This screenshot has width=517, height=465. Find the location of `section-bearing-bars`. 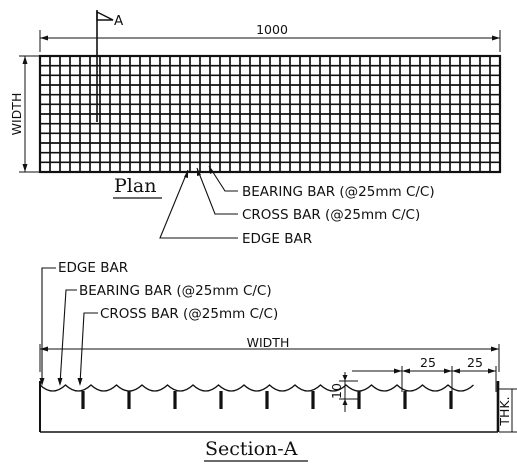

section-bearing-bars is located at coordinates (266, 400).